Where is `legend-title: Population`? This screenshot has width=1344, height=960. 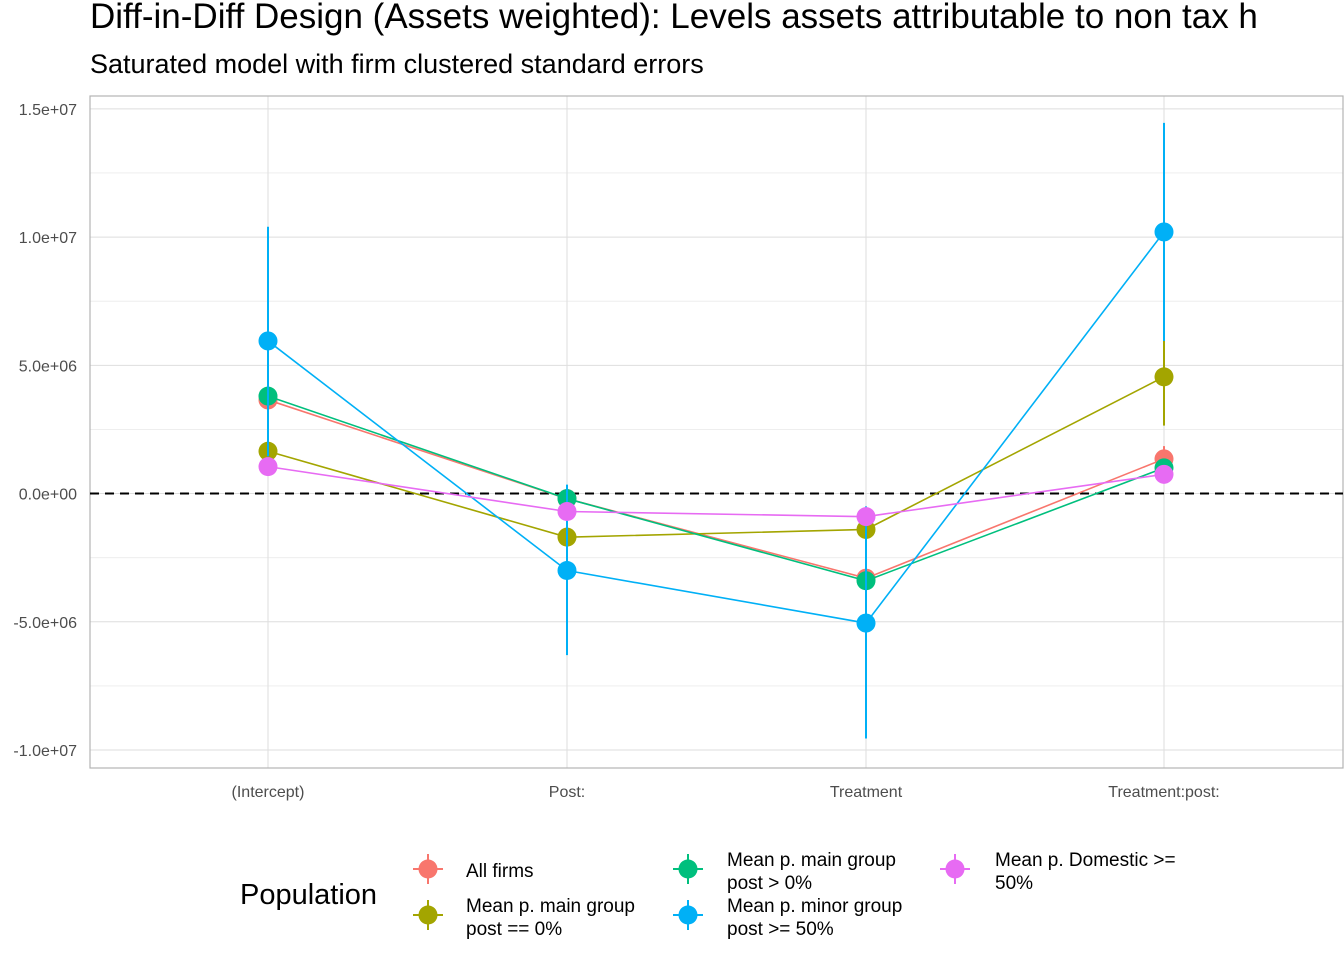
legend-title: Population is located at coordinates (308, 895).